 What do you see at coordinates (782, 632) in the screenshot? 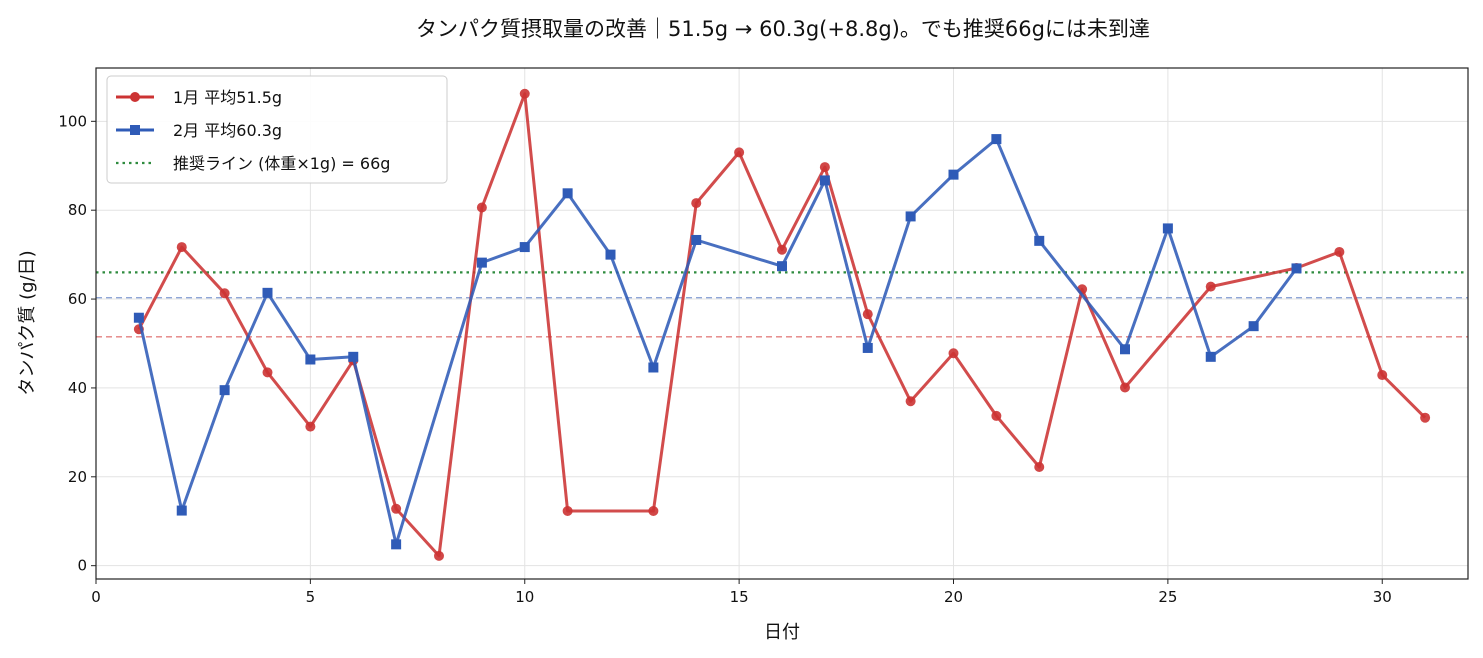
I see `x-axis-label: 日付` at bounding box center [782, 632].